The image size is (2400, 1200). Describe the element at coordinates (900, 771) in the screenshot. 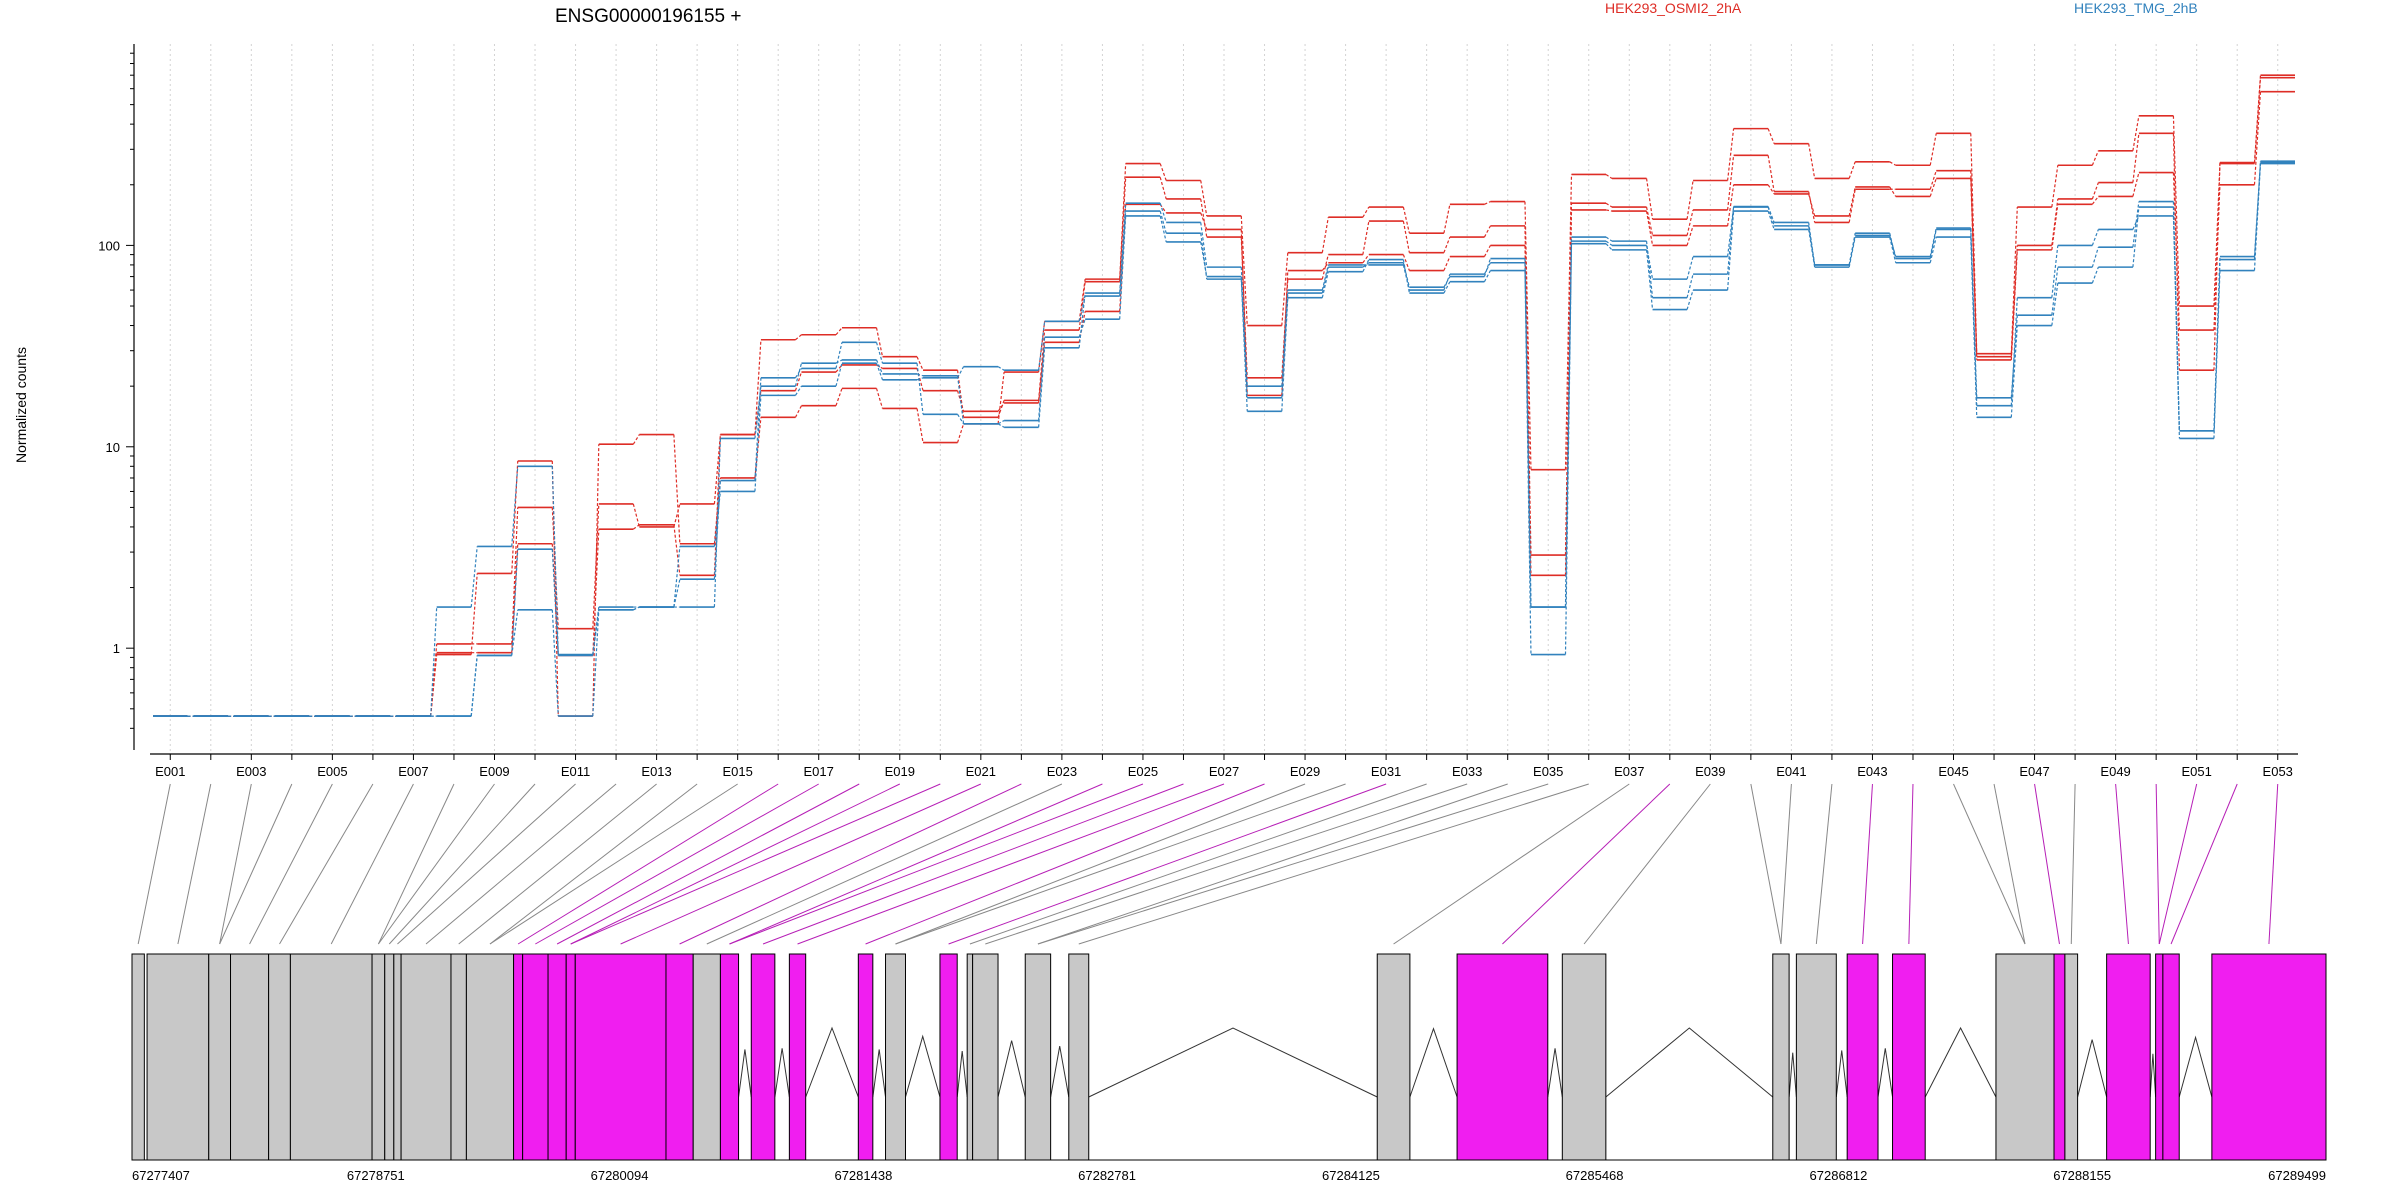

I see `x-tick-label: E019` at that location.